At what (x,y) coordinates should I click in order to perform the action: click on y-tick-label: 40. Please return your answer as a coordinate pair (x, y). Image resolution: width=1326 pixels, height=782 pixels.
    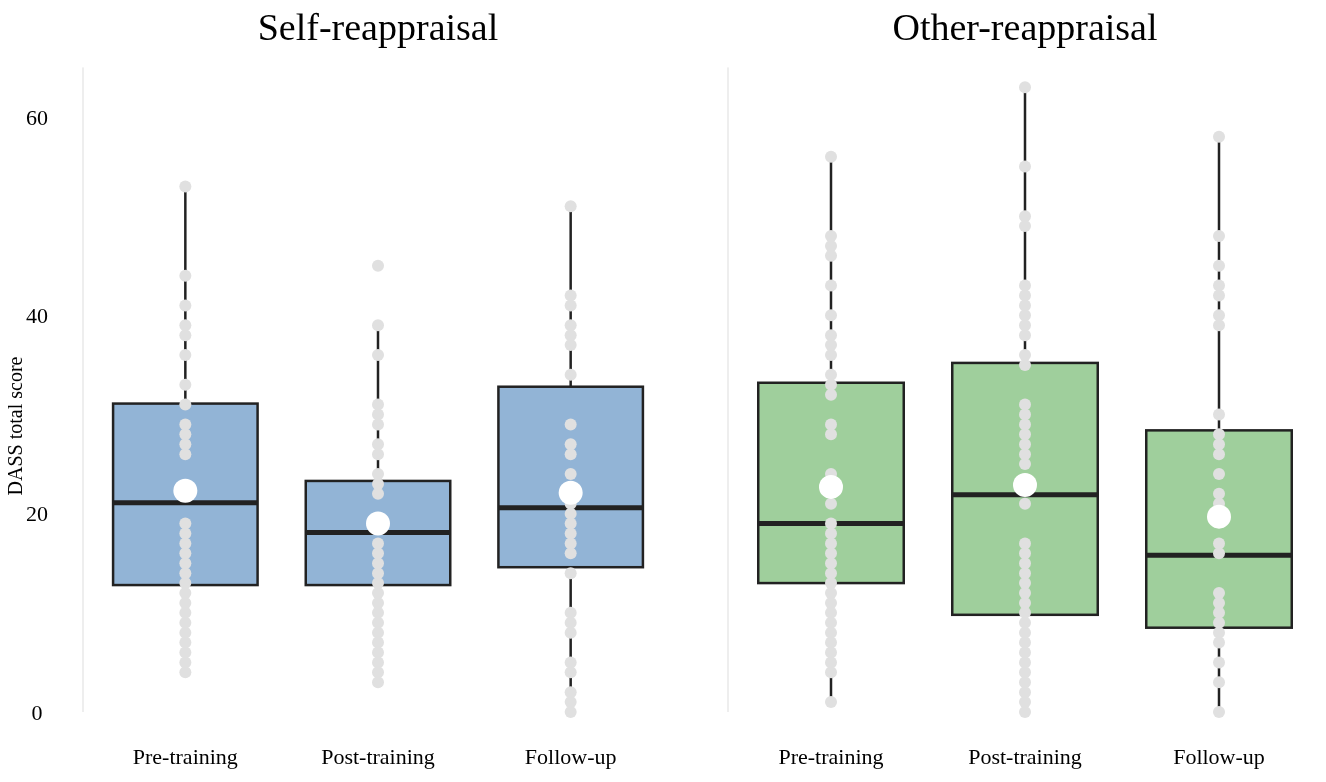
    Looking at the image, I should click on (37, 316).